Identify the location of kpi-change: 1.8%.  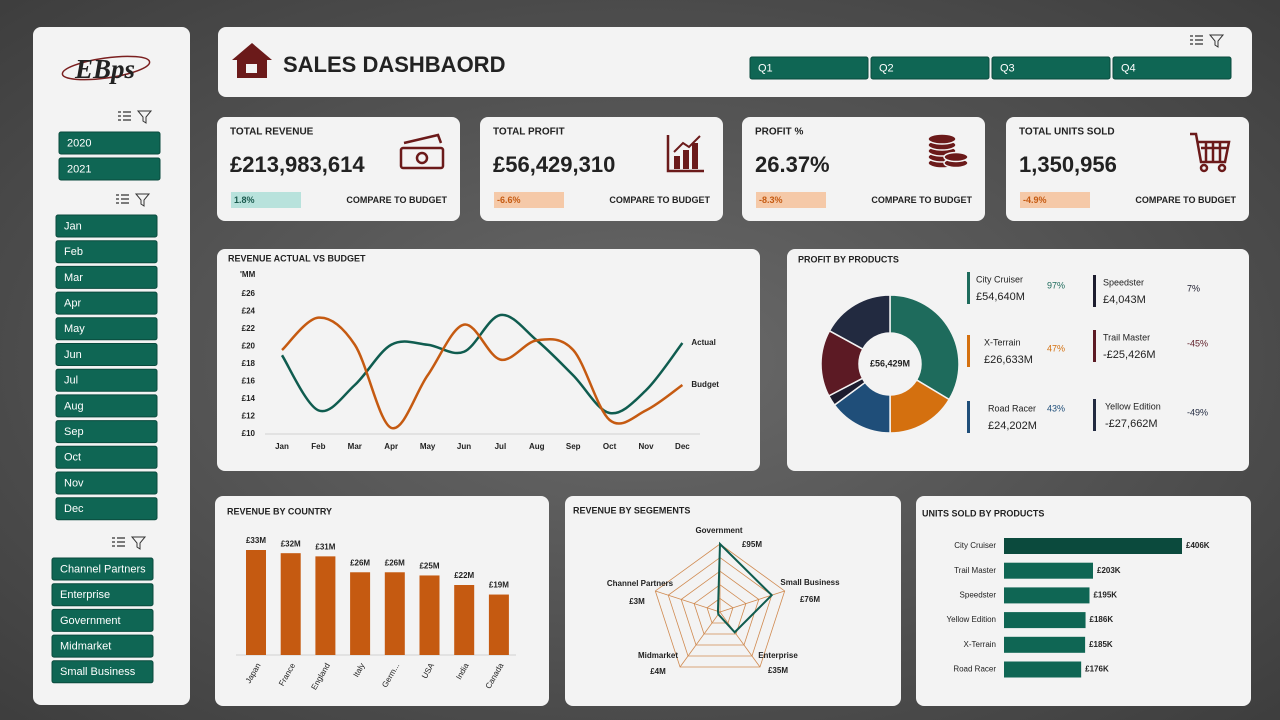
(244, 200).